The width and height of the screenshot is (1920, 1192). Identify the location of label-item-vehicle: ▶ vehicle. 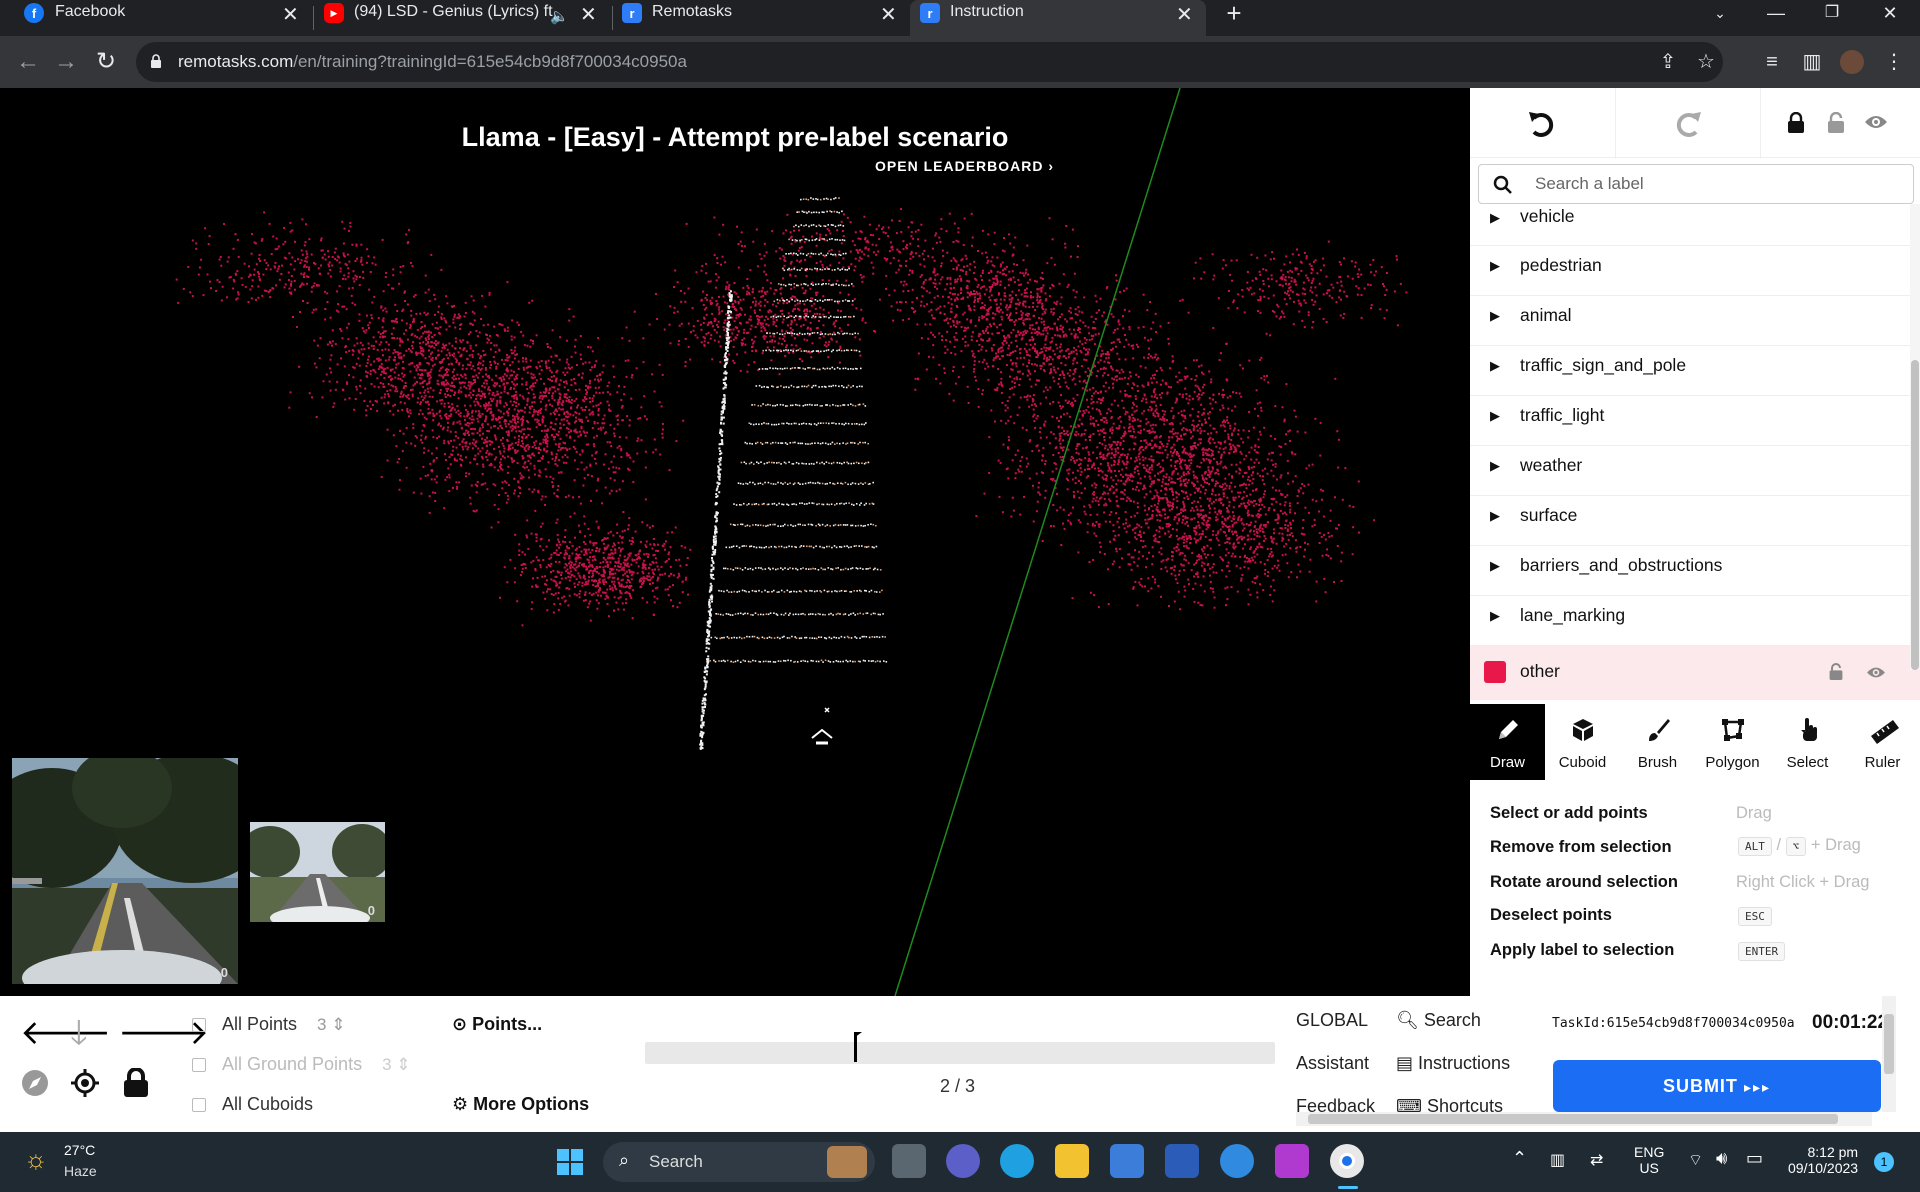
(1690, 225).